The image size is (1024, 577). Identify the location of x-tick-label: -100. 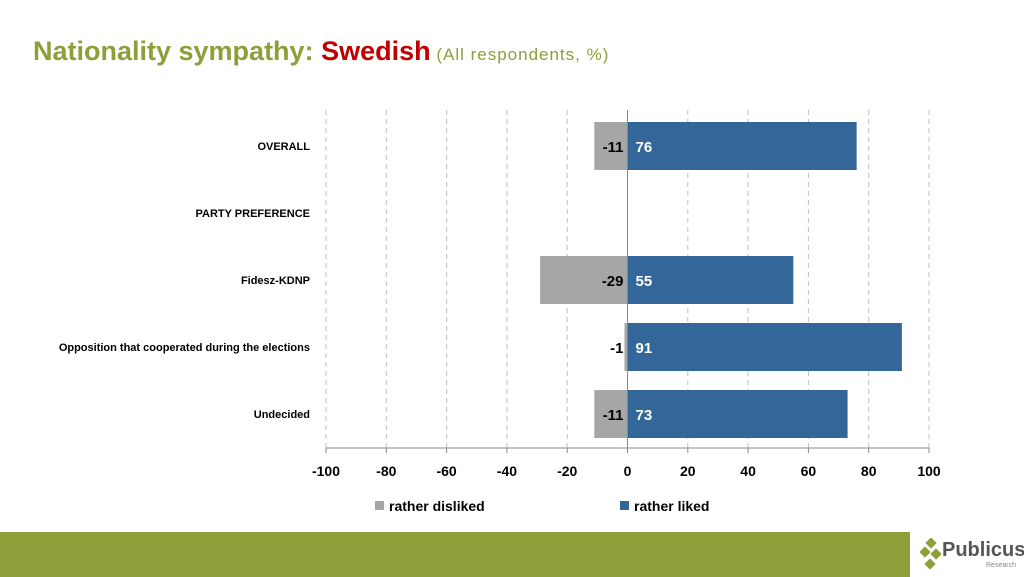
(326, 471).